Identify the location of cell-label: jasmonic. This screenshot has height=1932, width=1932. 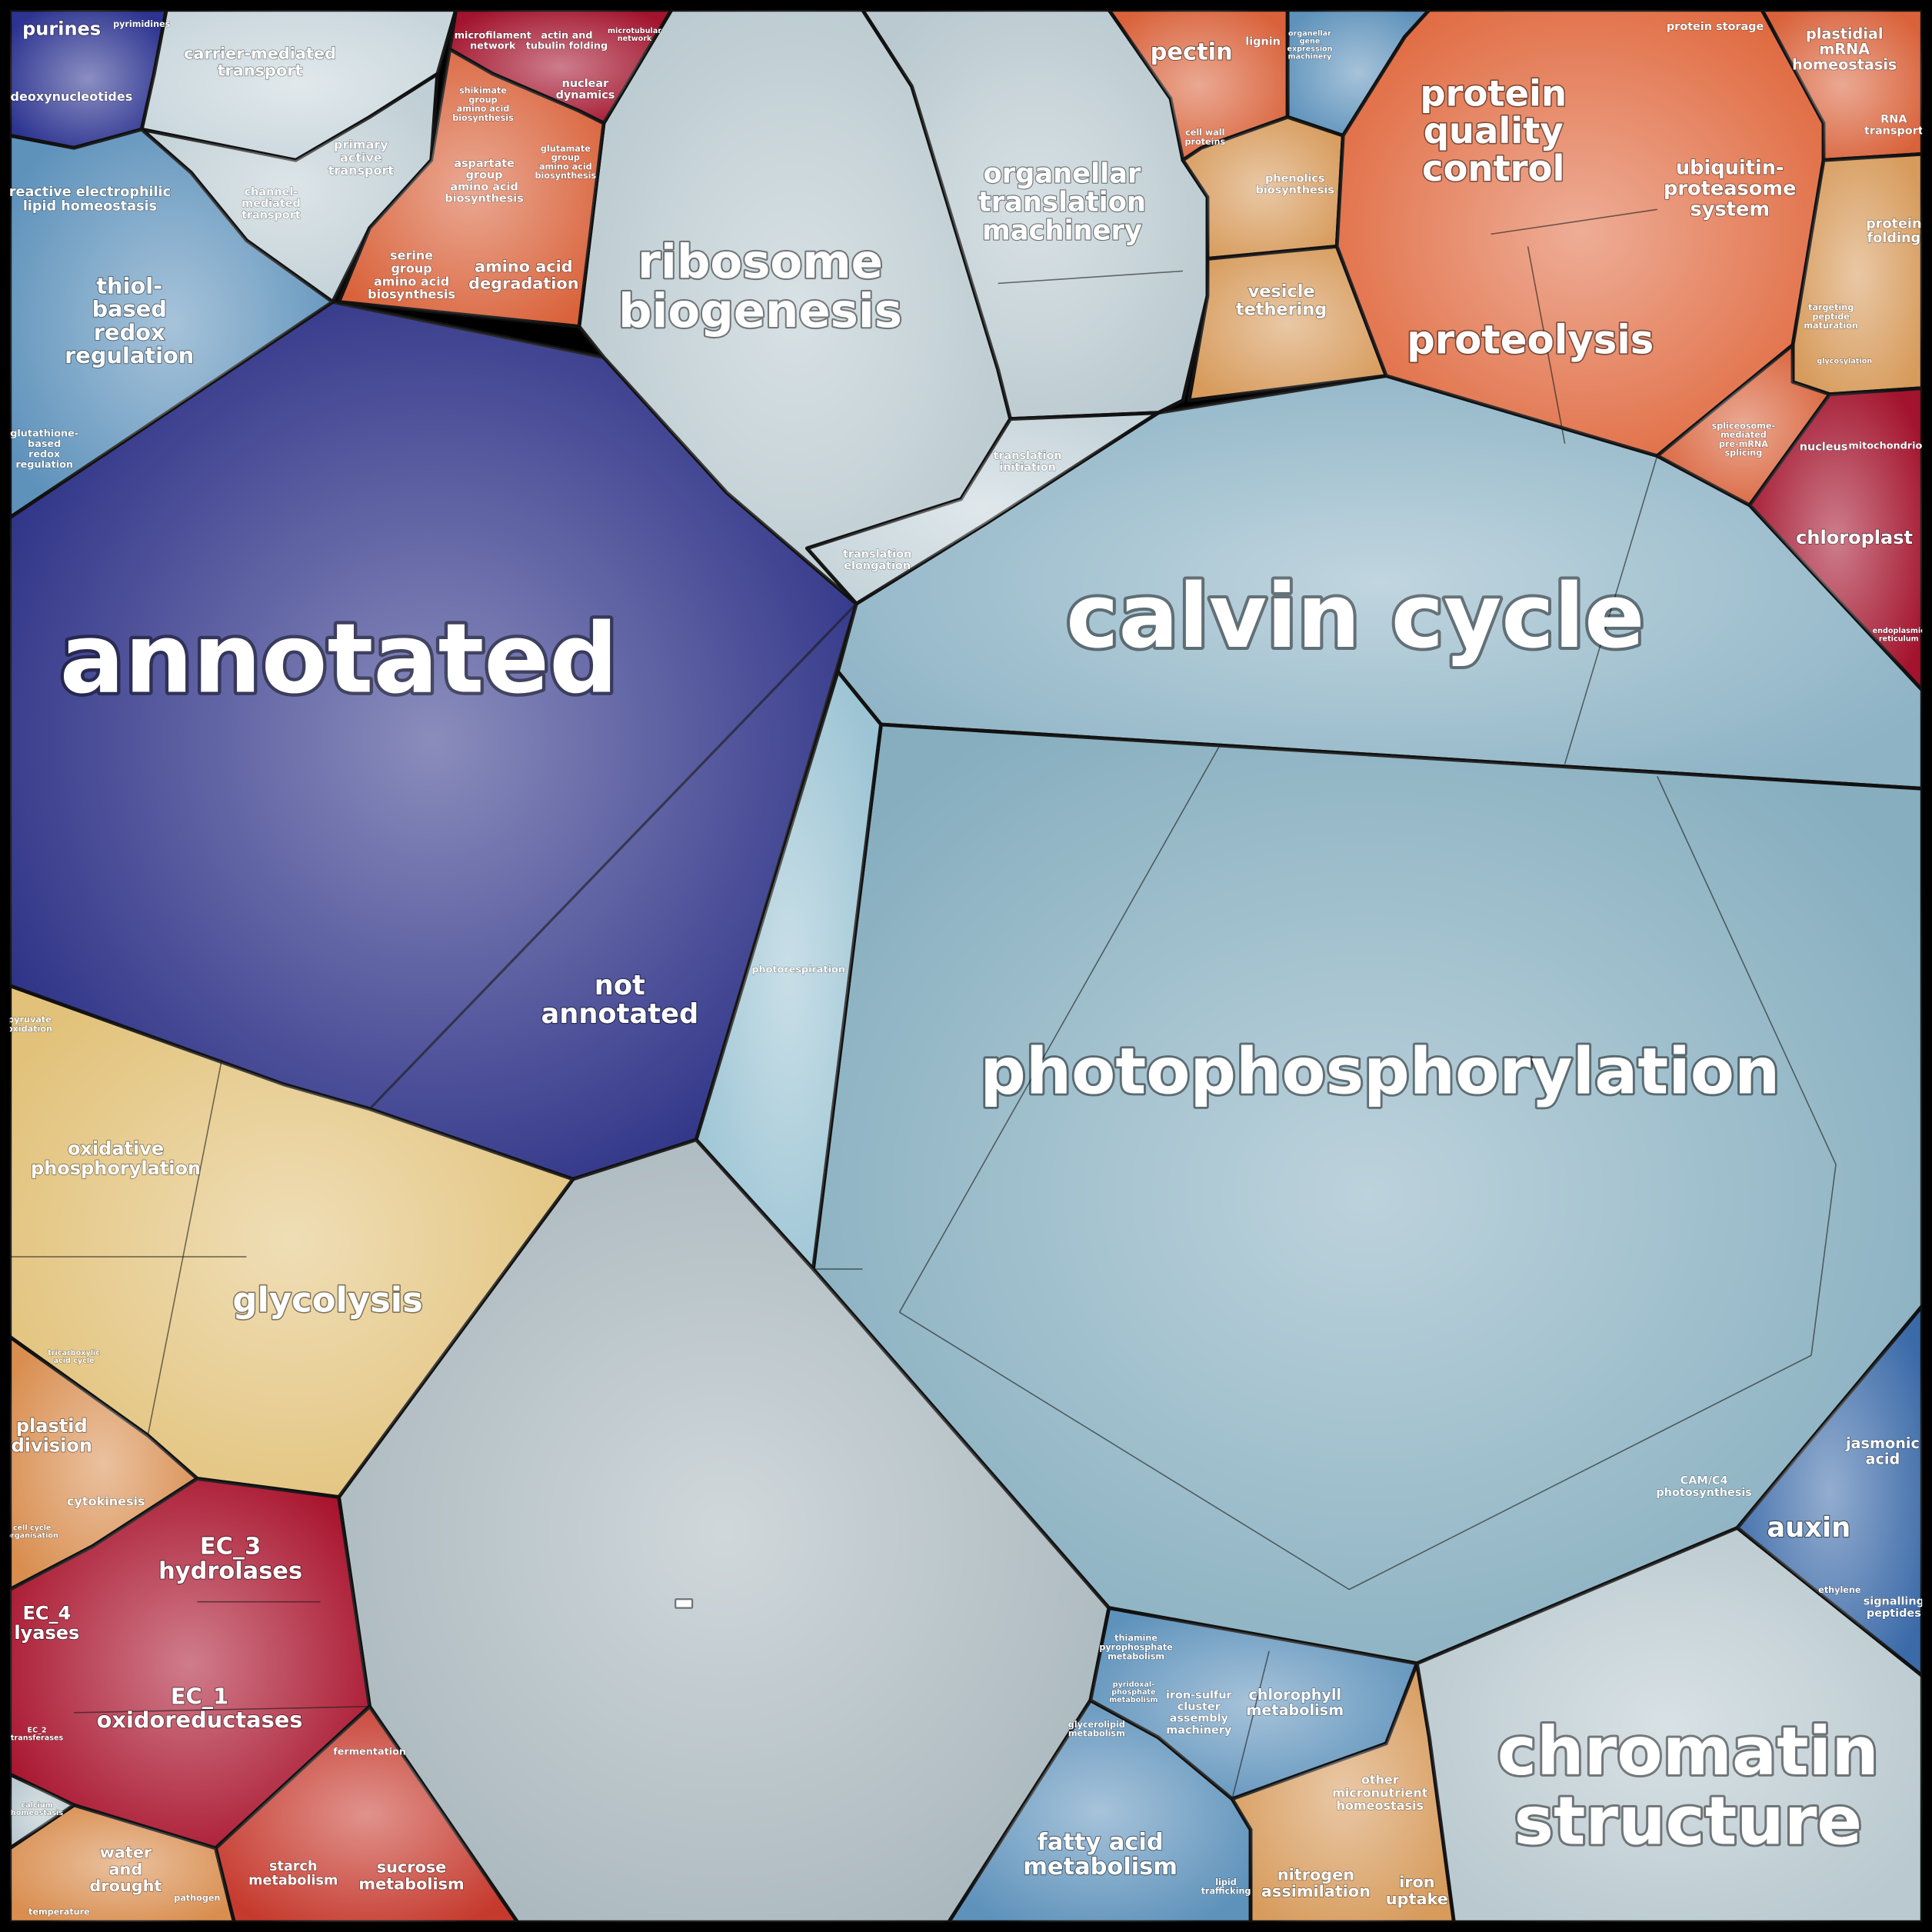
(1882, 1443).